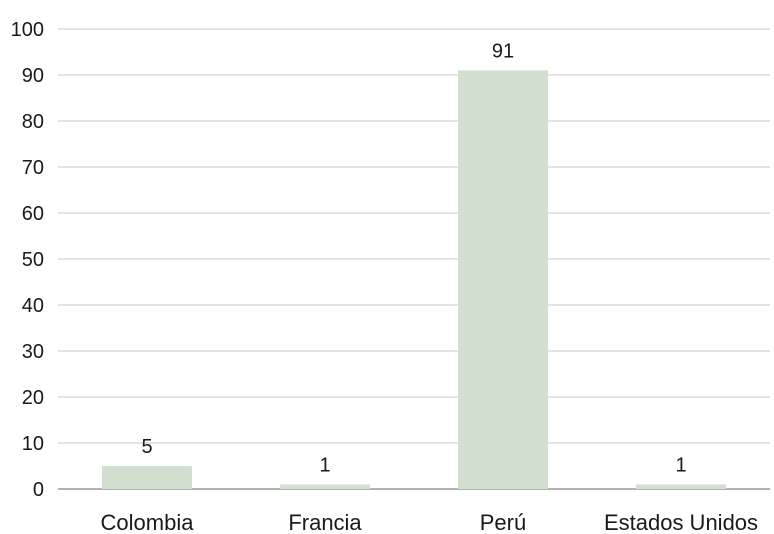  Describe the element at coordinates (147, 477) in the screenshot. I see `bar-colombia` at that location.